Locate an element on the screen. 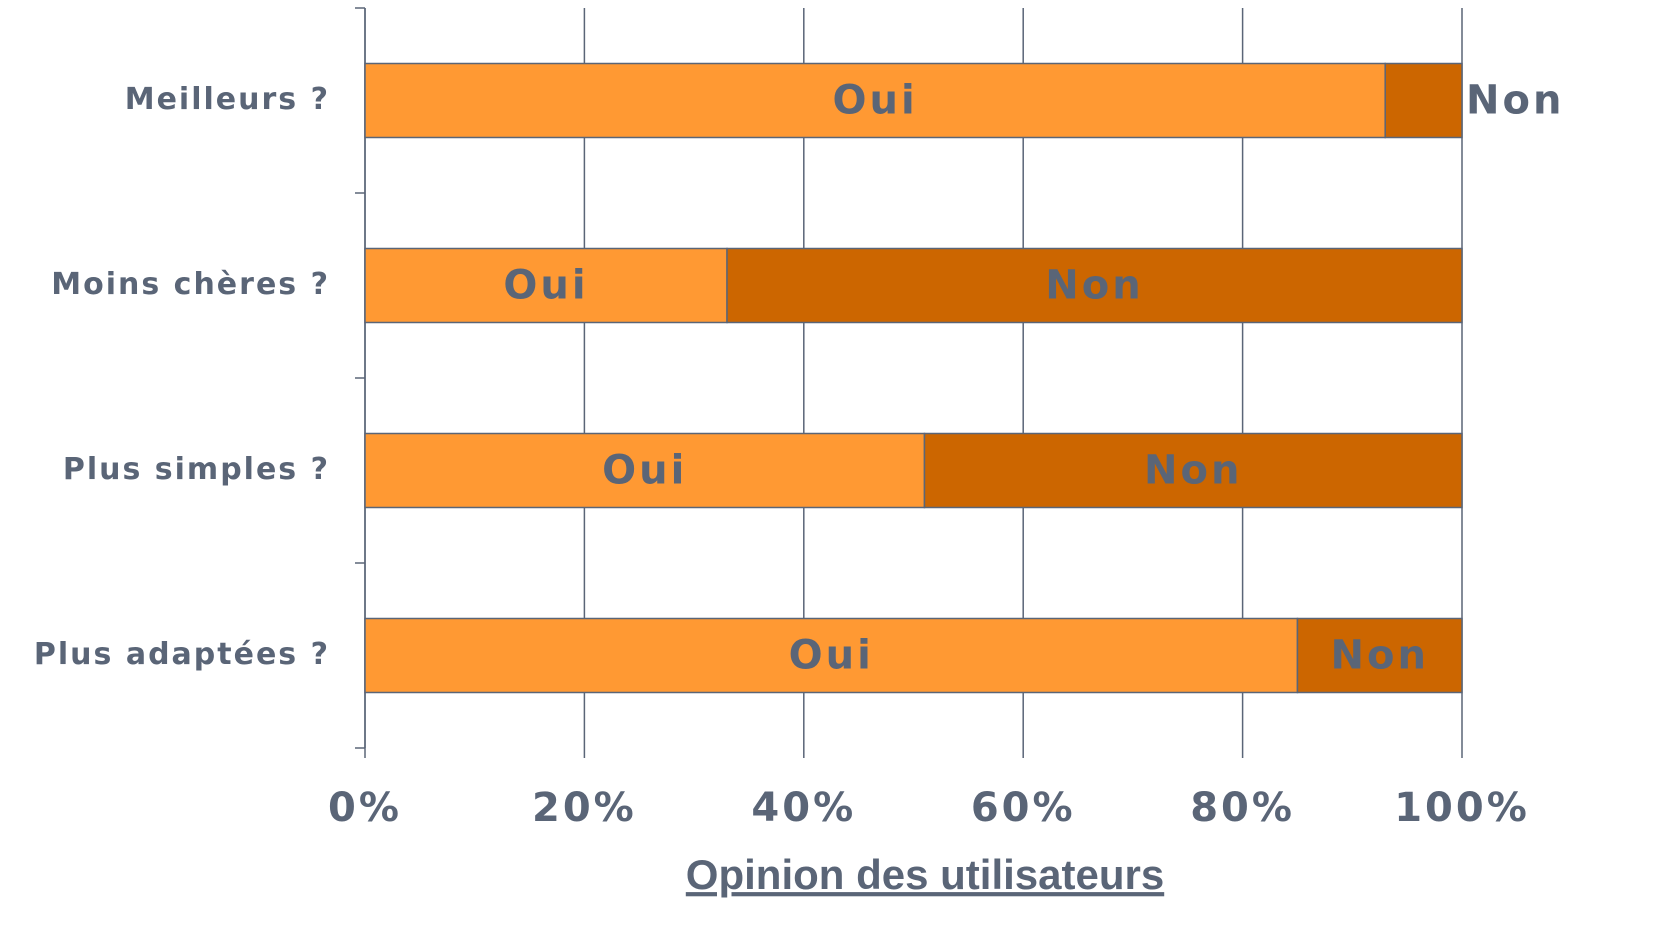 The image size is (1661, 952). category-label: Plus adaptées ? is located at coordinates (182, 654).